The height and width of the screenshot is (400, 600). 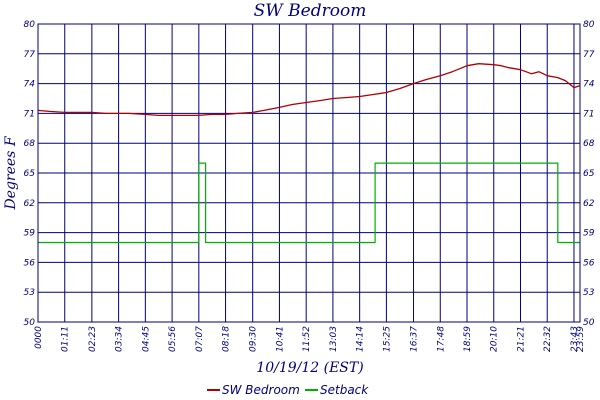 I want to click on x-tick-label: 08:18, so click(x=227, y=339).